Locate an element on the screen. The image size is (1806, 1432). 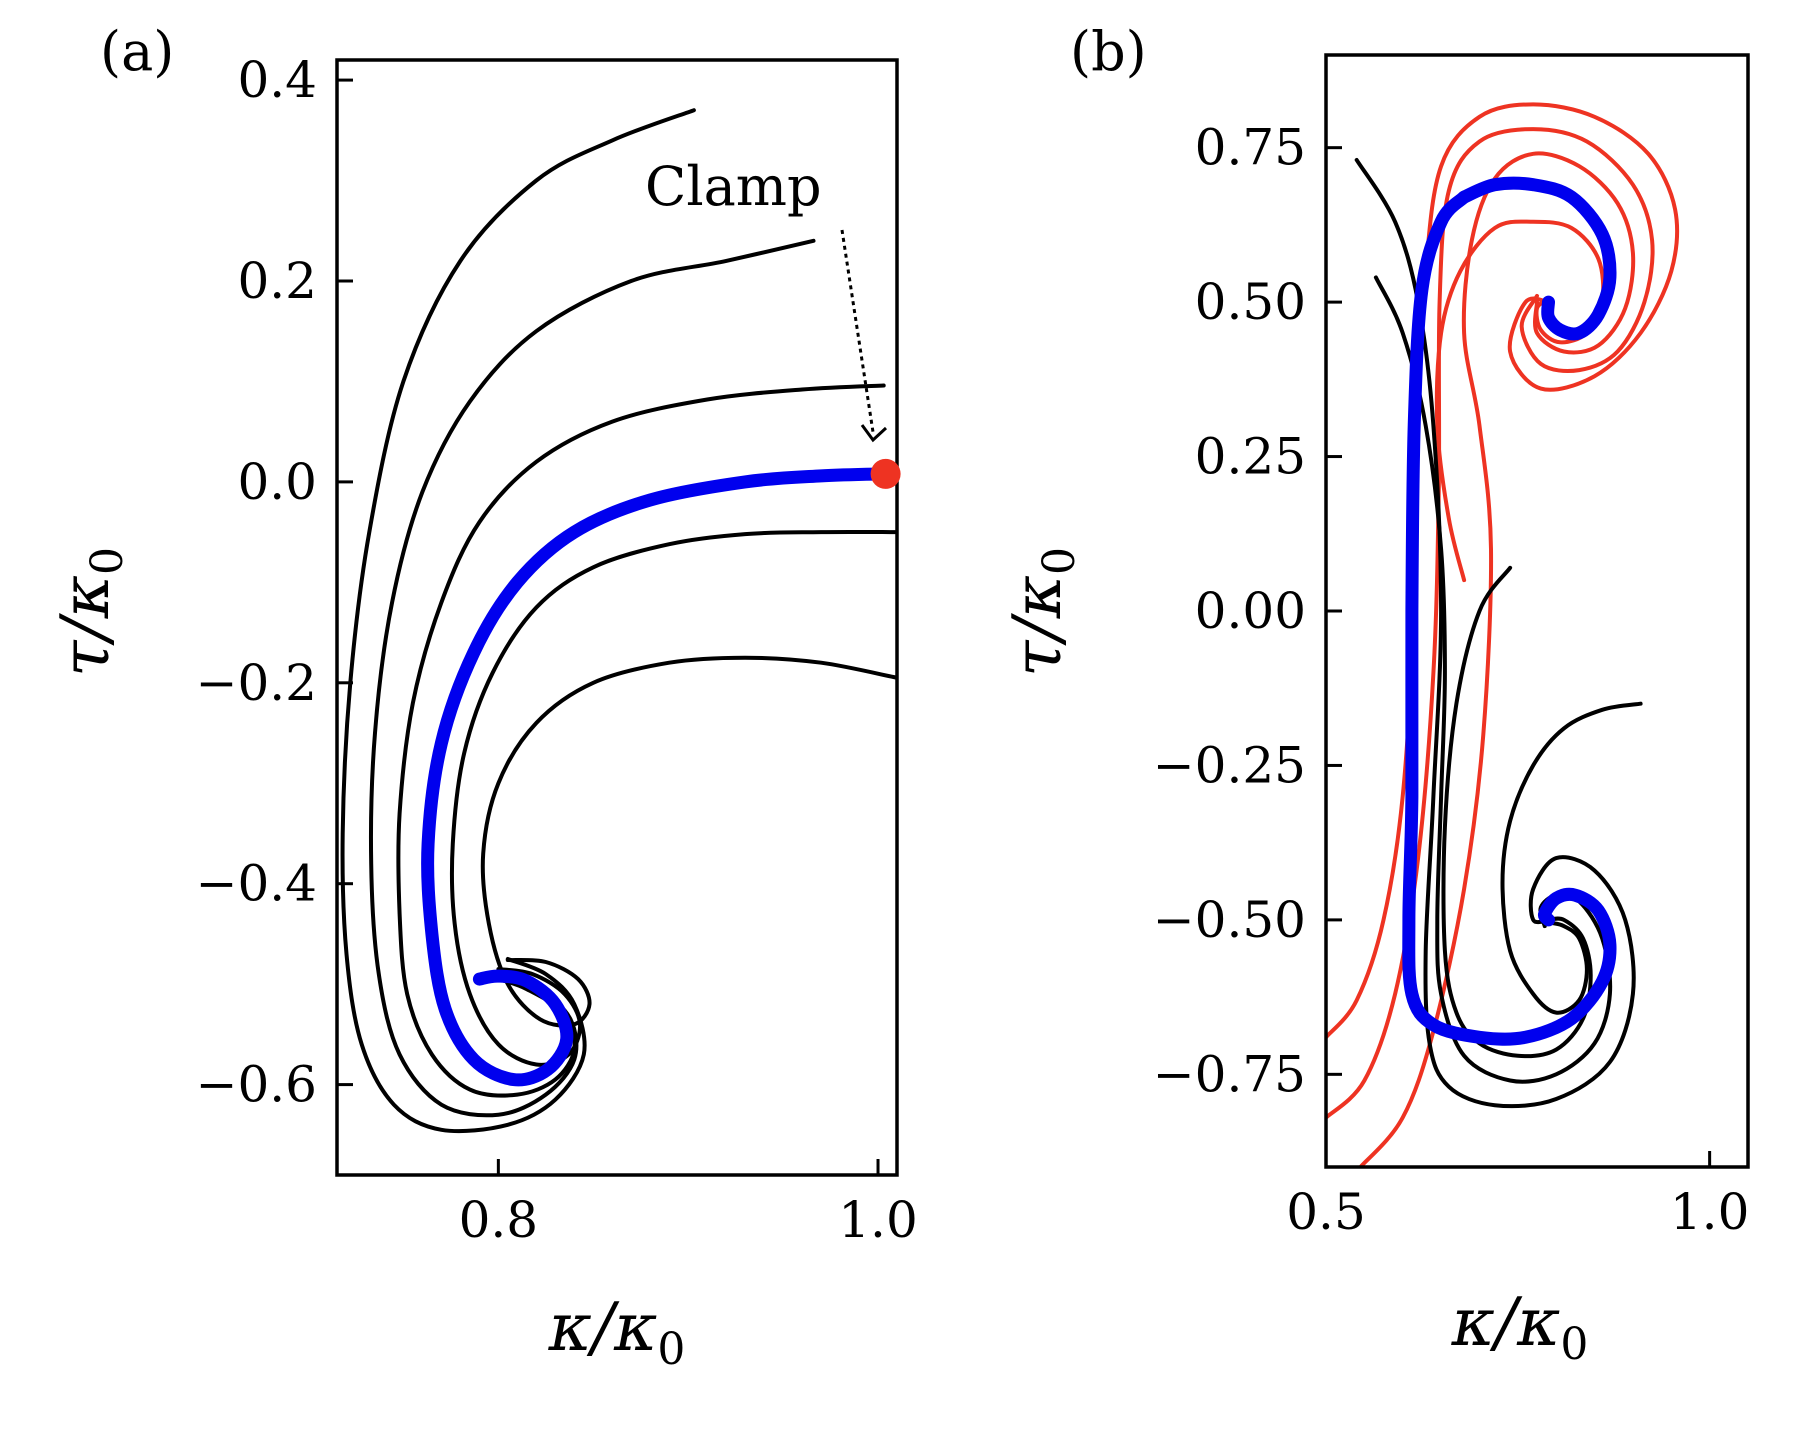
panel-b-ylabel: τ/κ0 is located at coordinates (1042, 612).